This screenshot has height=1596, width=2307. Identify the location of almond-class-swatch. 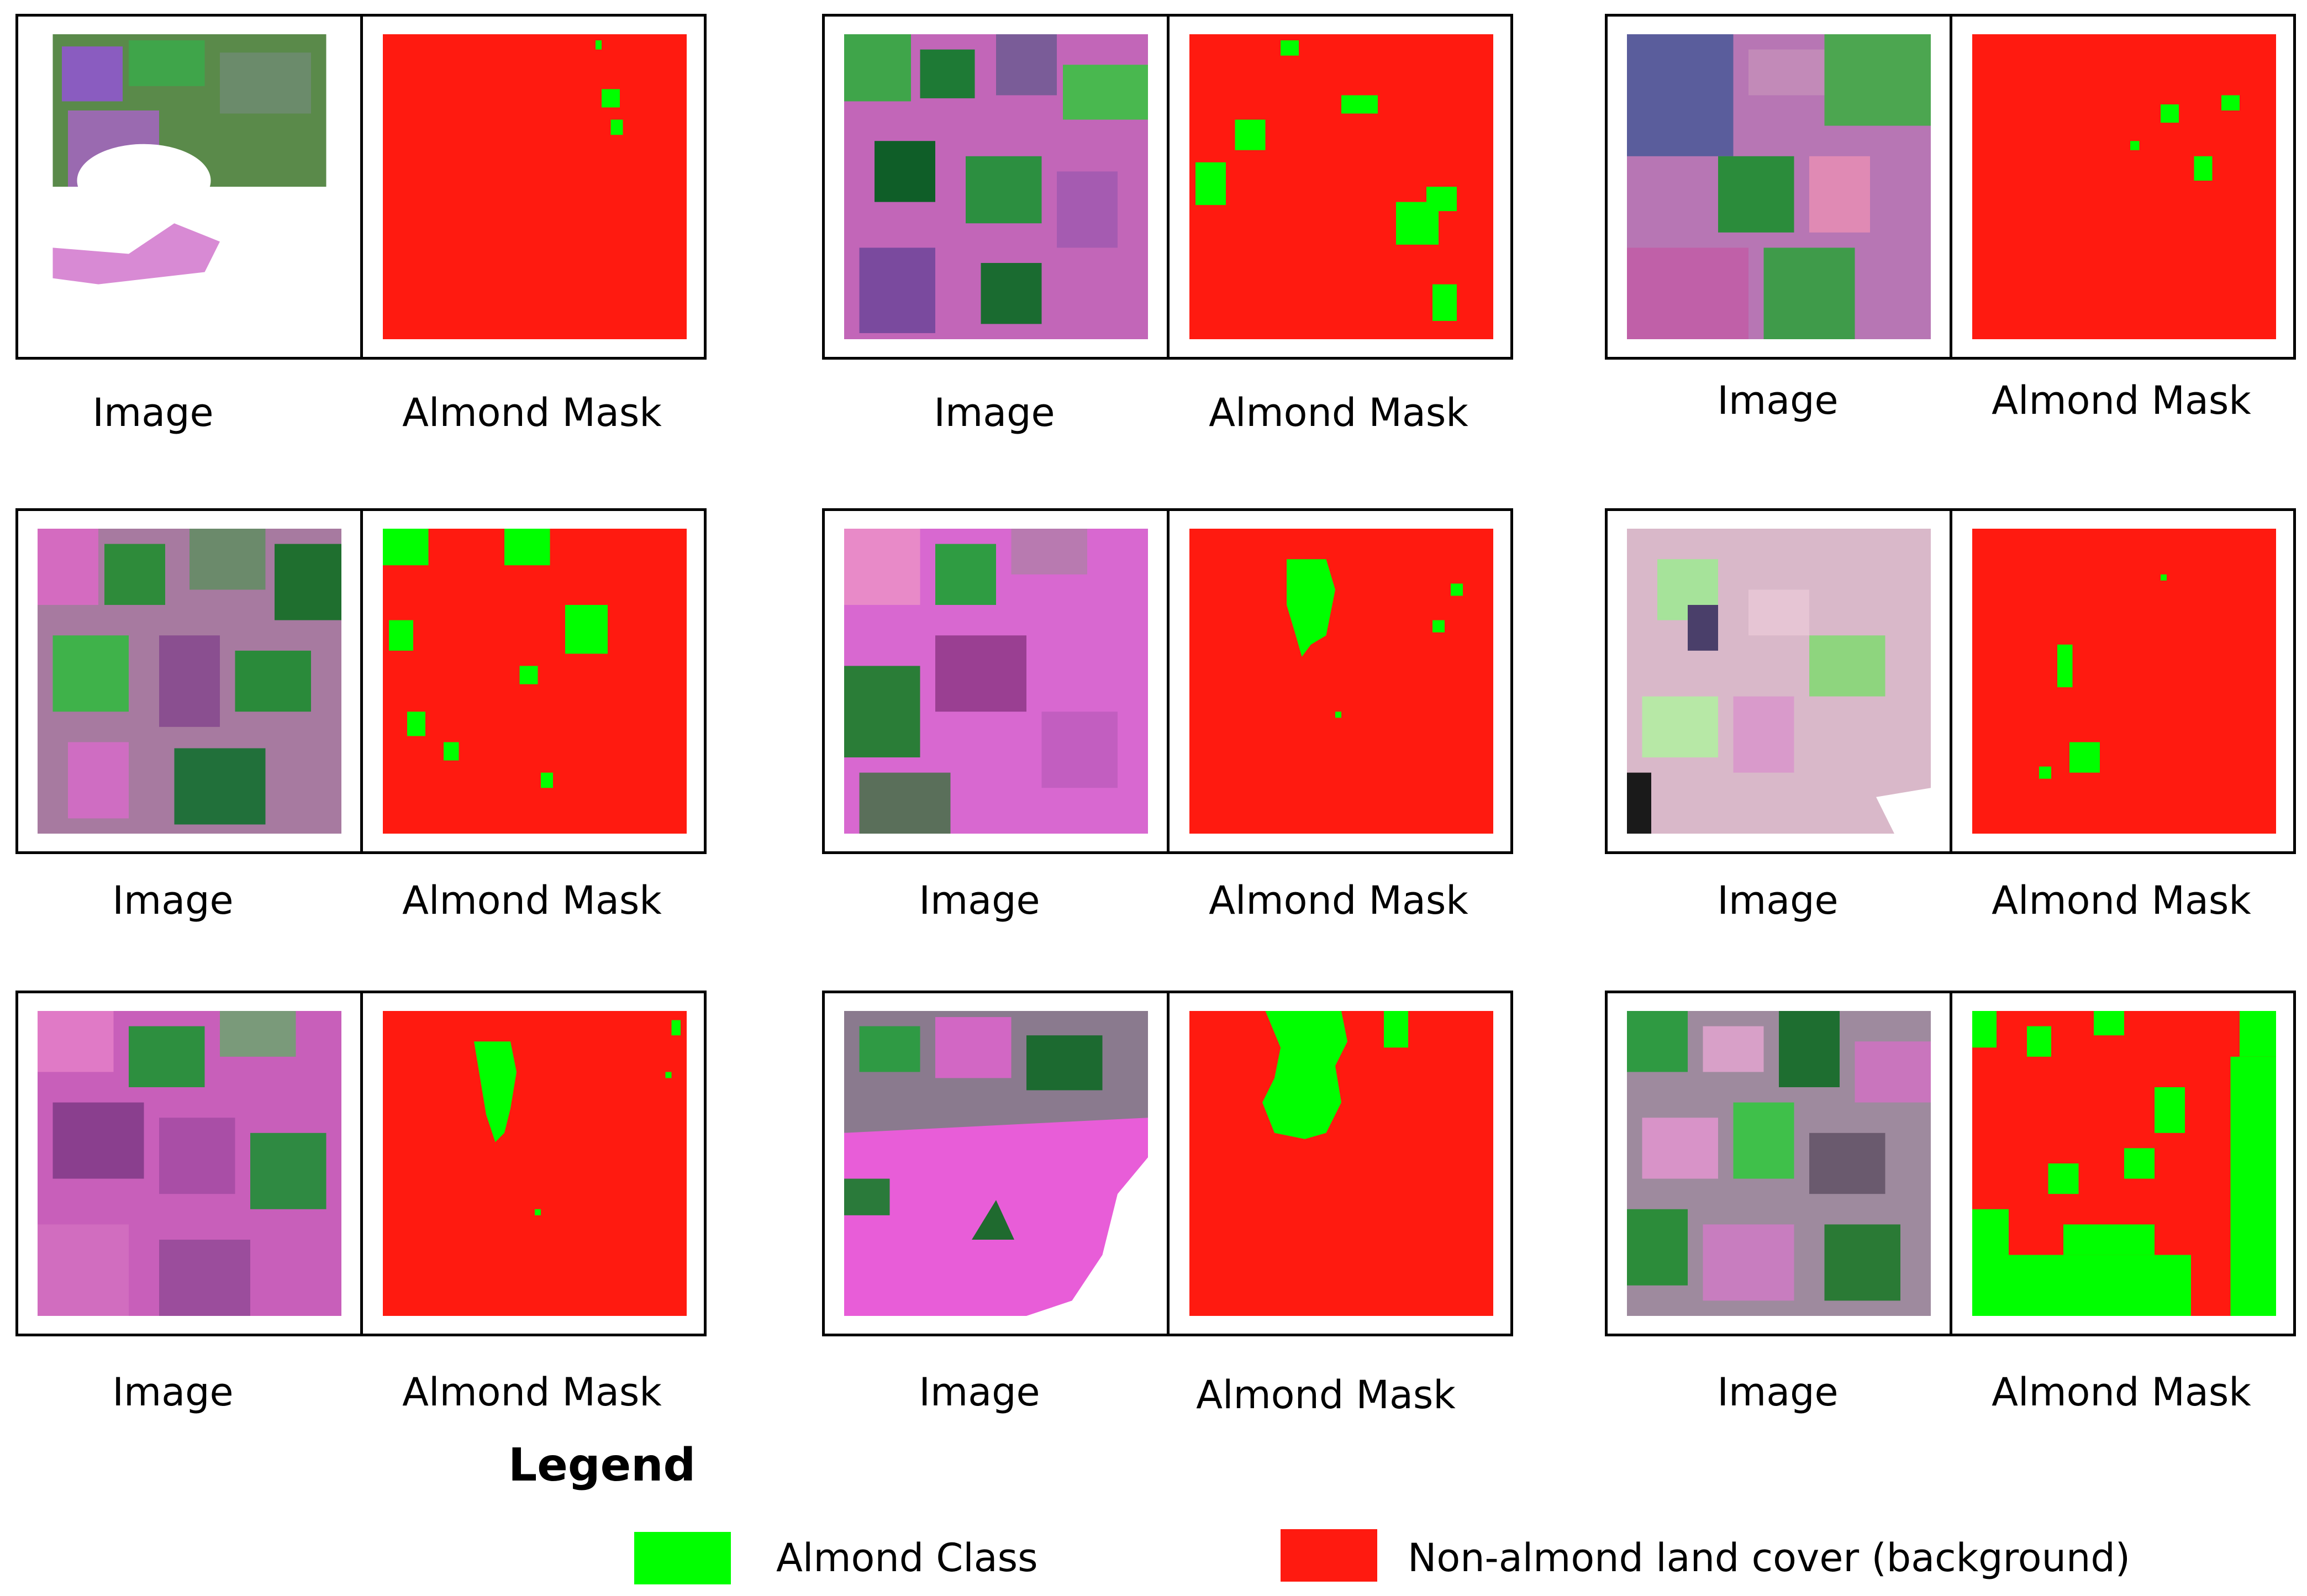
(682, 1558).